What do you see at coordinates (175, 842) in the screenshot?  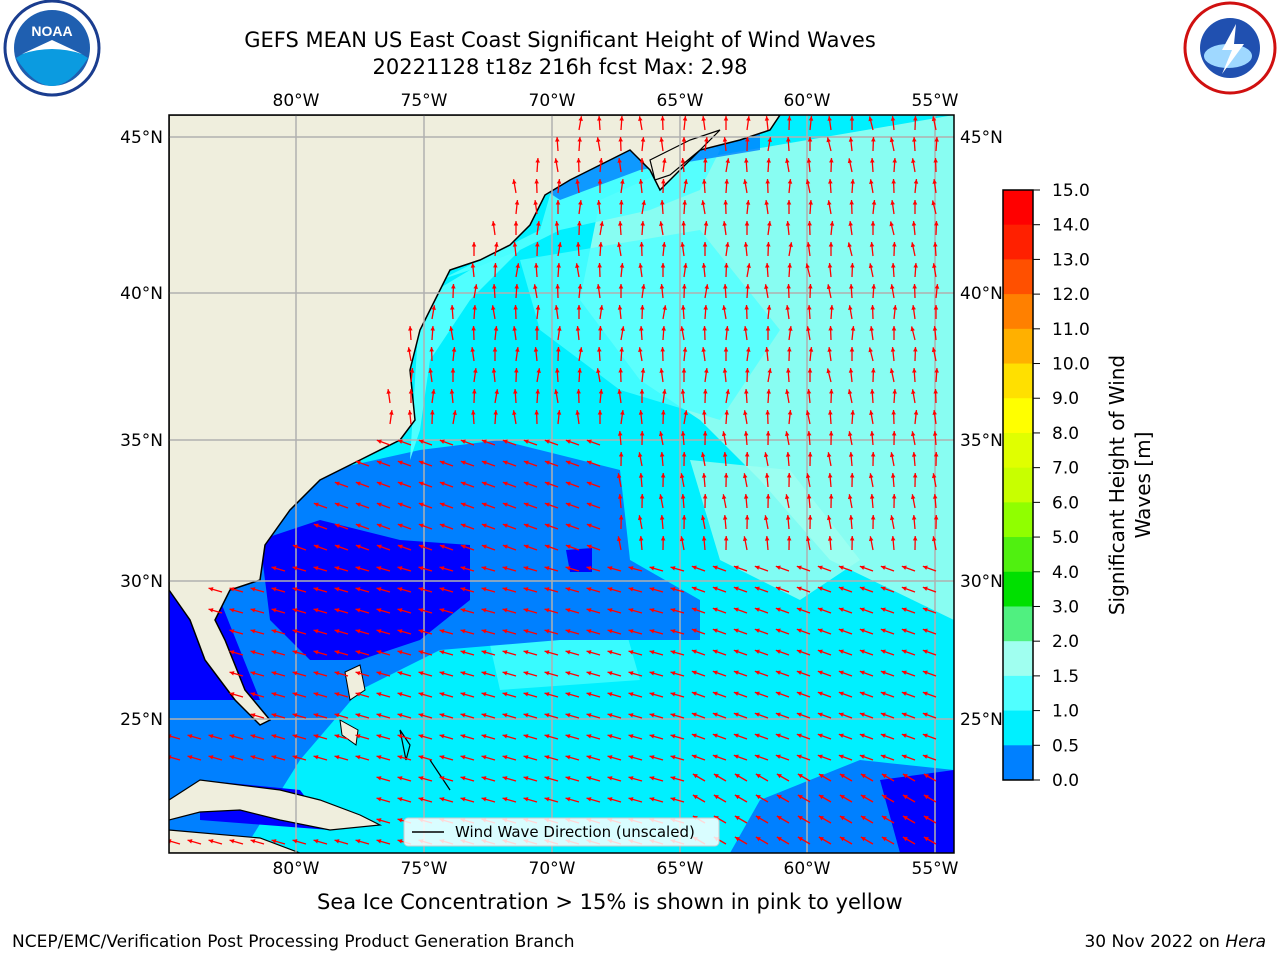 I see `wind-arrow` at bounding box center [175, 842].